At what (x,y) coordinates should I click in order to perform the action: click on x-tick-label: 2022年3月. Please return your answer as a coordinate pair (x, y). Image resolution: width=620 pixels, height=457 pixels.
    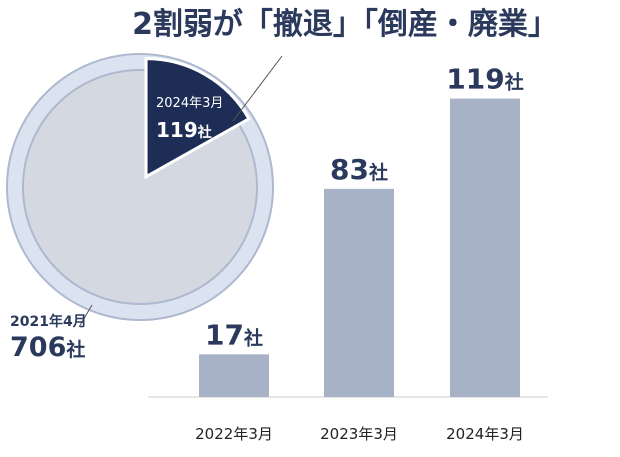
    Looking at the image, I should click on (234, 434).